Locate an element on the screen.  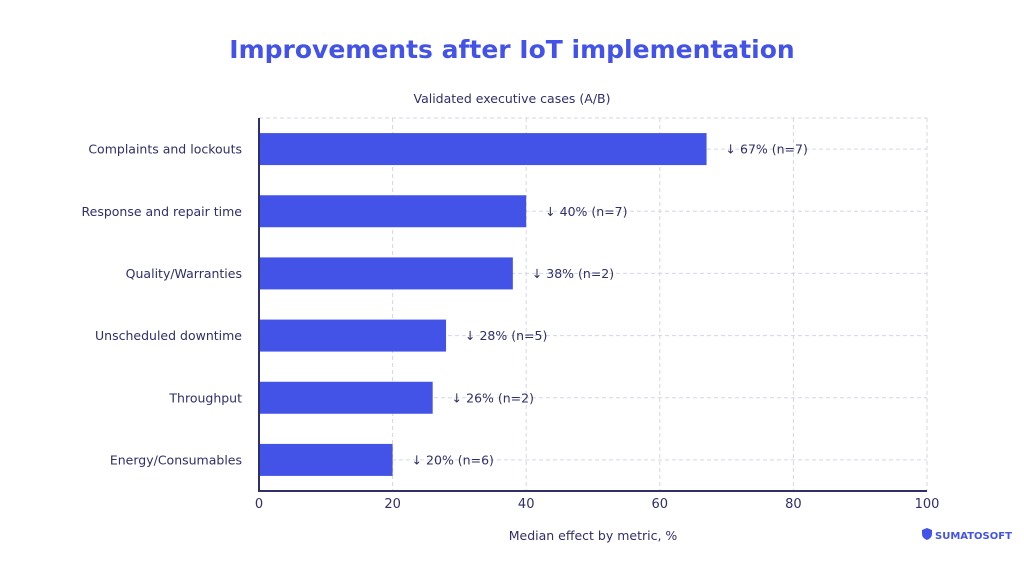
category-label: Energy/Consumables is located at coordinates (176, 459).